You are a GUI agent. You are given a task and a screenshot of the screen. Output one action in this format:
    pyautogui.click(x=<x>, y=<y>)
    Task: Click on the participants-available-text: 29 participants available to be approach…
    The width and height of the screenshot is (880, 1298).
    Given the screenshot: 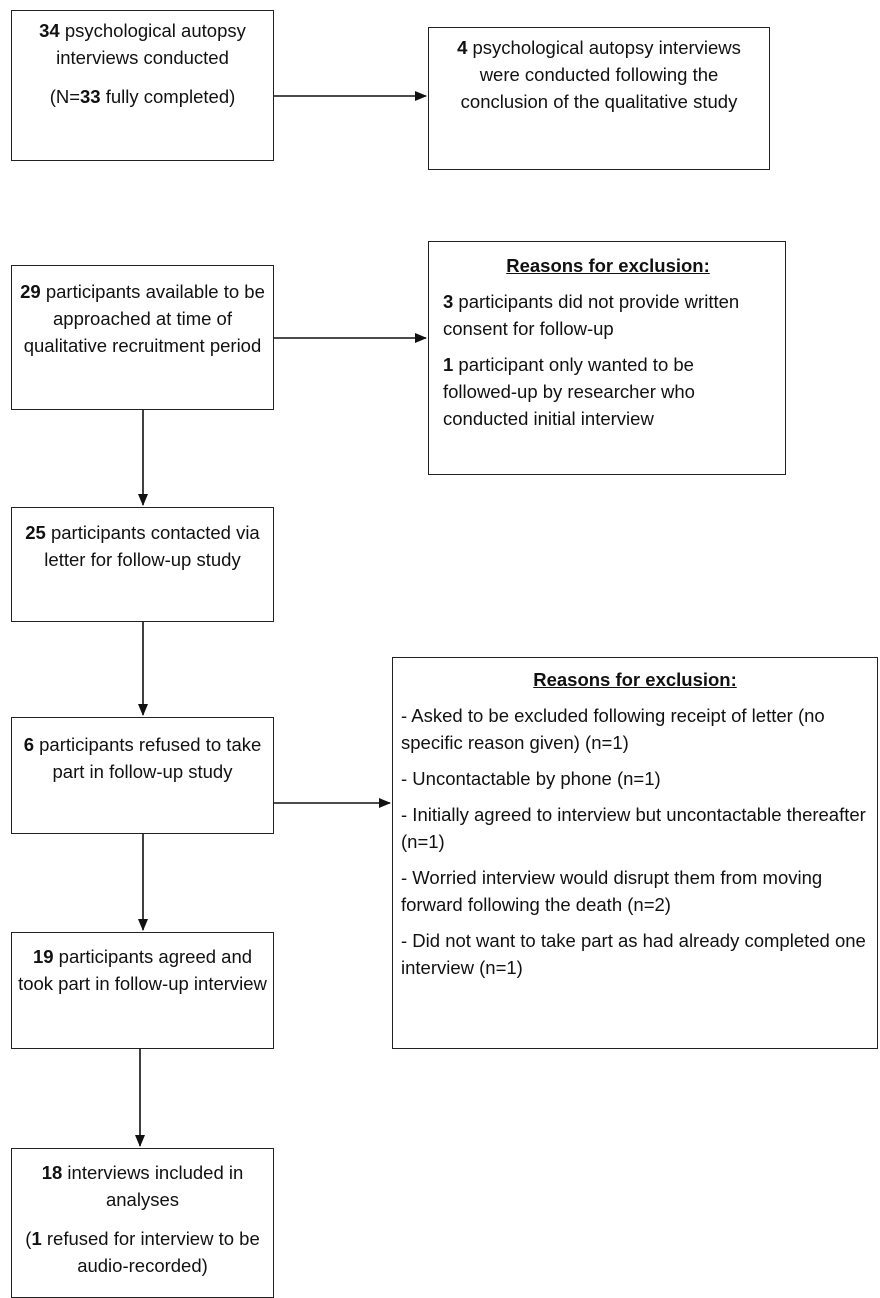 What is the action you would take?
    pyautogui.click(x=142, y=318)
    